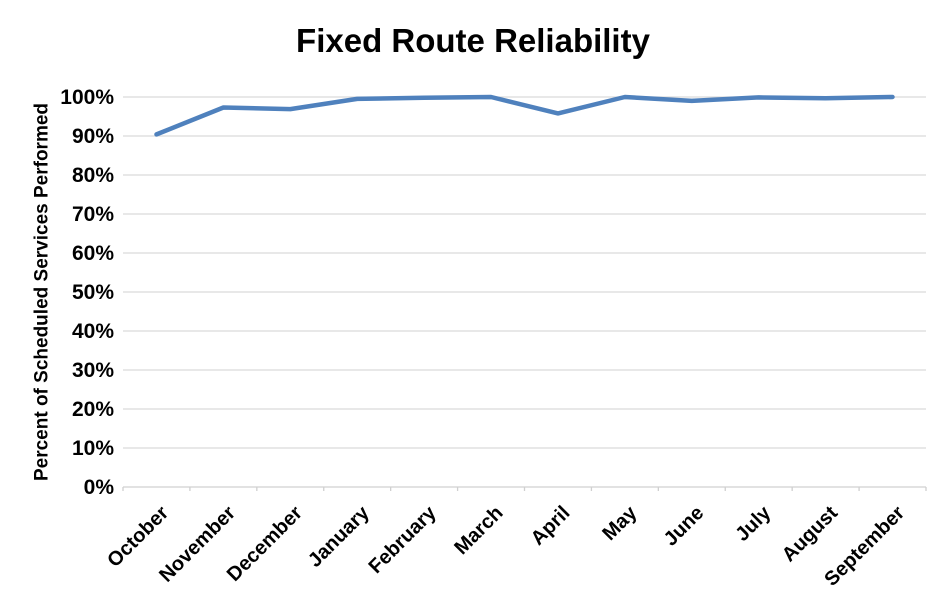 The height and width of the screenshot is (602, 946). What do you see at coordinates (684, 526) in the screenshot?
I see `x-tick-label: June` at bounding box center [684, 526].